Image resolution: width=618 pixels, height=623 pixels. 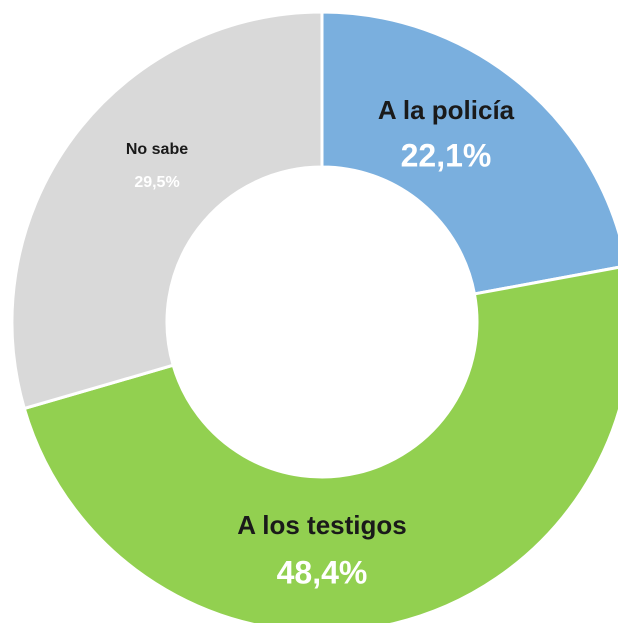 I want to click on slice-label: A los testigos, so click(x=322, y=525).